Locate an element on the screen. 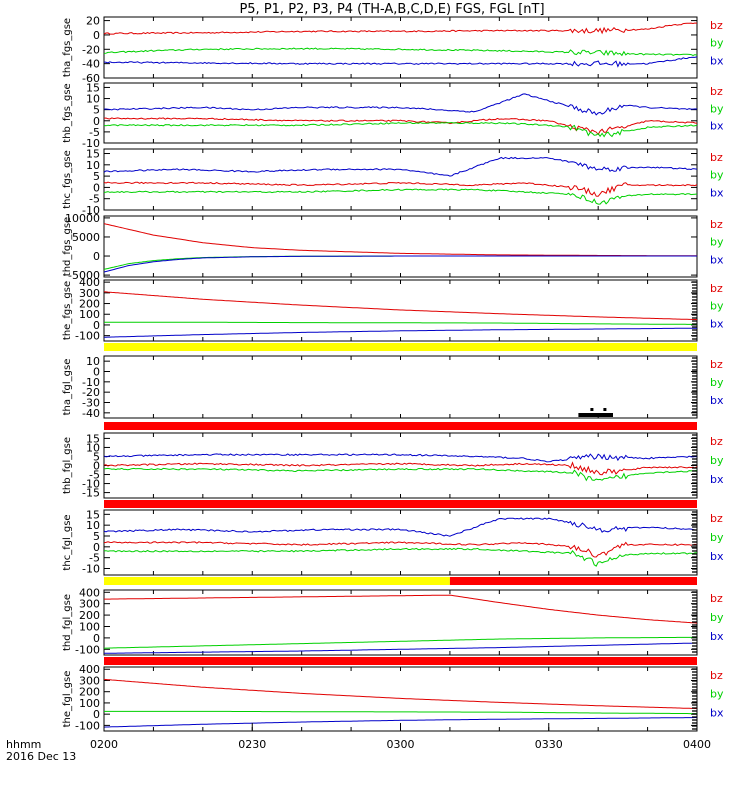  time-axis: 0200 0230 0300 0330 0400 is located at coordinates (400, 737).